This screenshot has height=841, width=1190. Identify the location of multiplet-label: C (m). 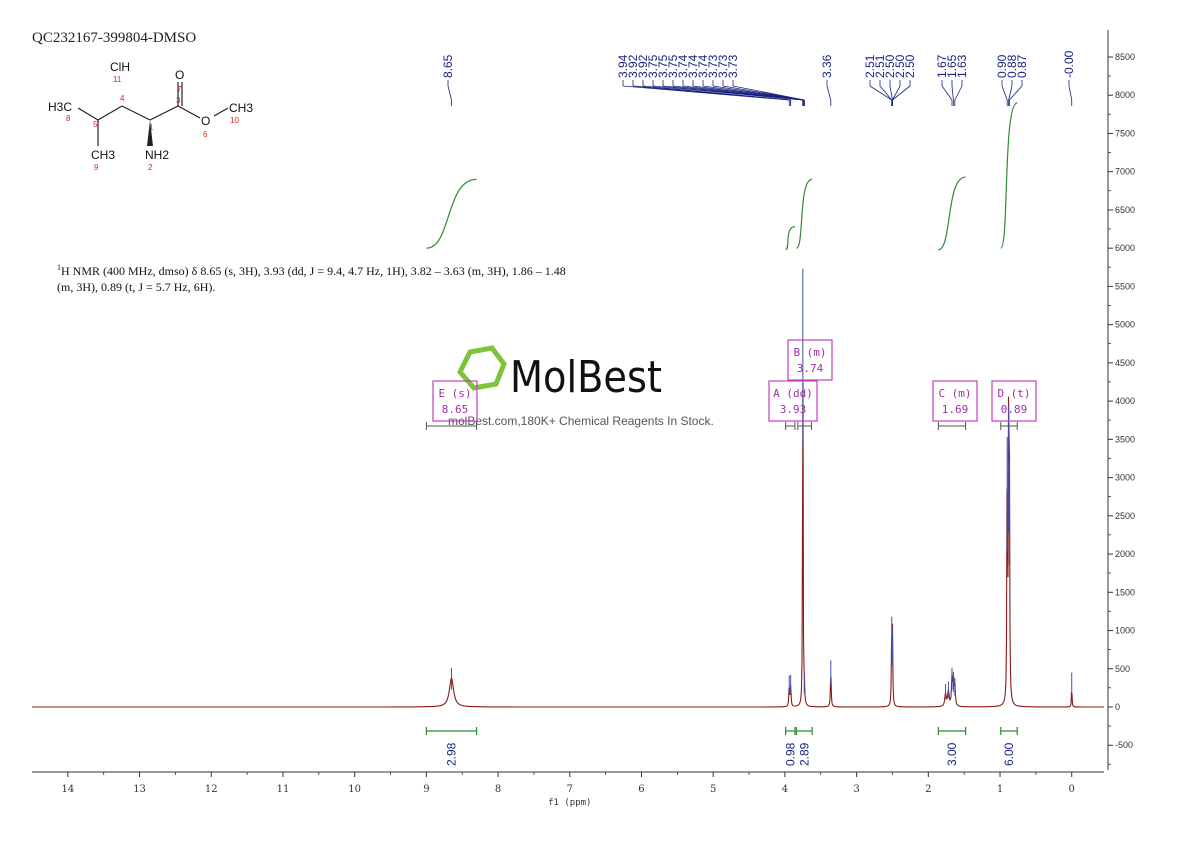
(954, 393).